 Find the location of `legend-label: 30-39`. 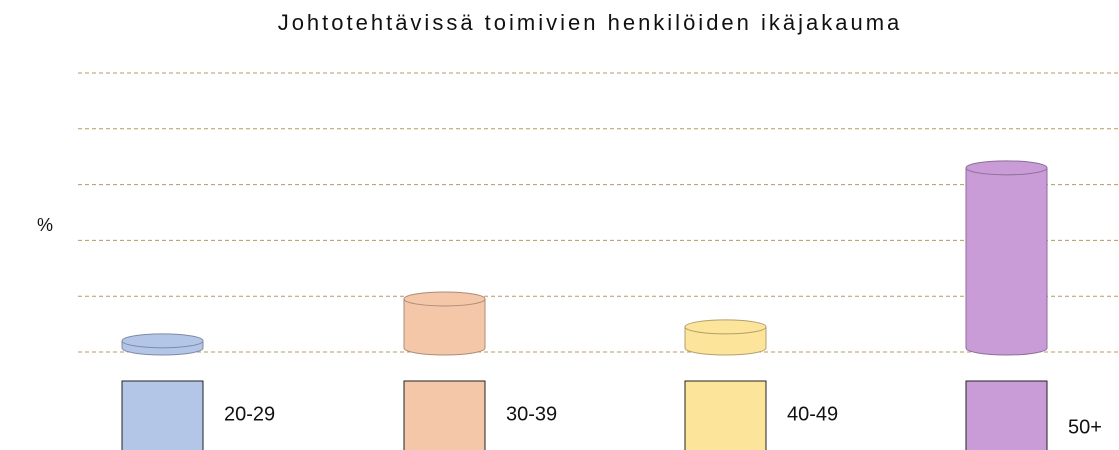

legend-label: 30-39 is located at coordinates (531, 414).